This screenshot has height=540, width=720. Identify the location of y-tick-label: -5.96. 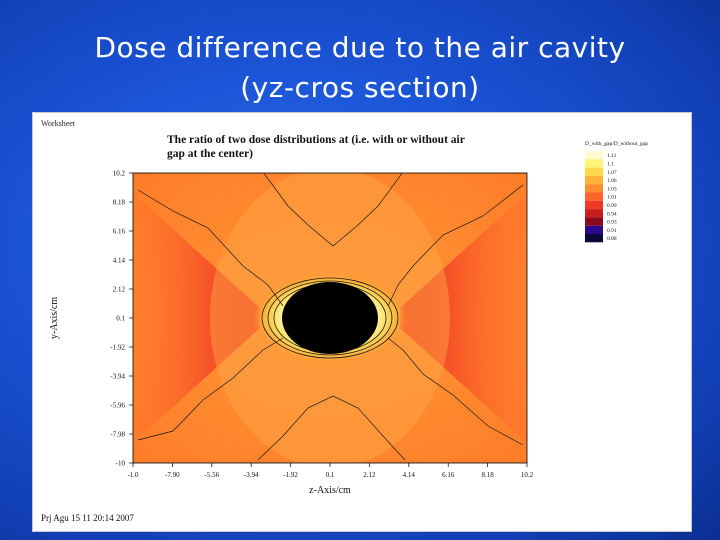
(117, 406).